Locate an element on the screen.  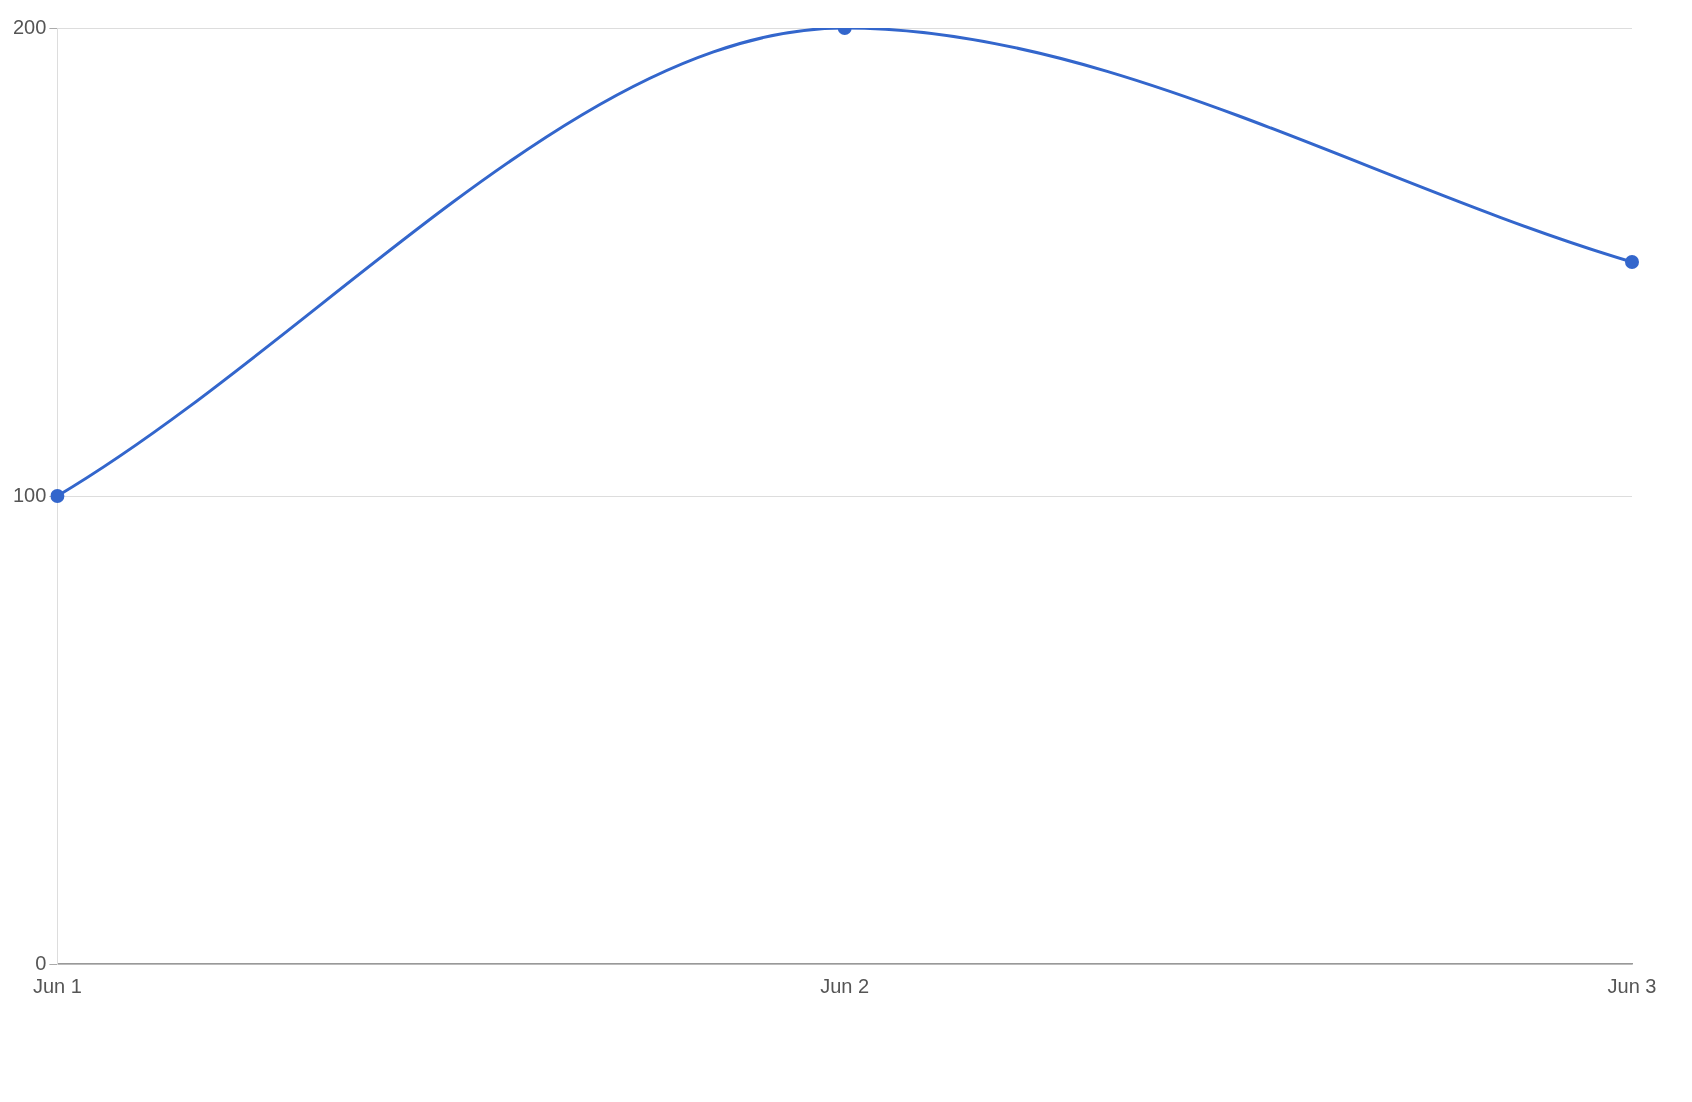
y-tick-label: 0 is located at coordinates (41, 962).